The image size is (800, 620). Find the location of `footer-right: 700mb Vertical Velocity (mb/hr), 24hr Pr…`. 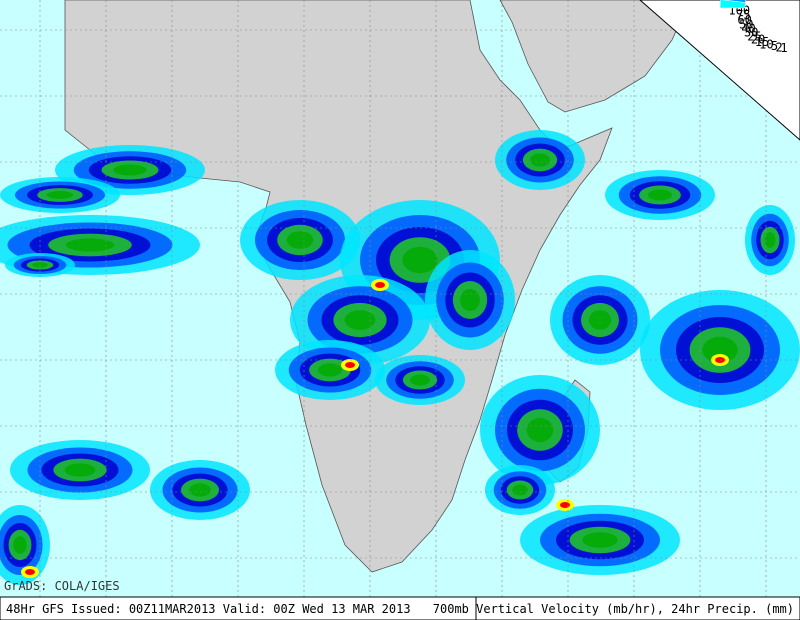

footer-right: 700mb Vertical Velocity (mb/hr), 24hr Pr… is located at coordinates (613, 609).